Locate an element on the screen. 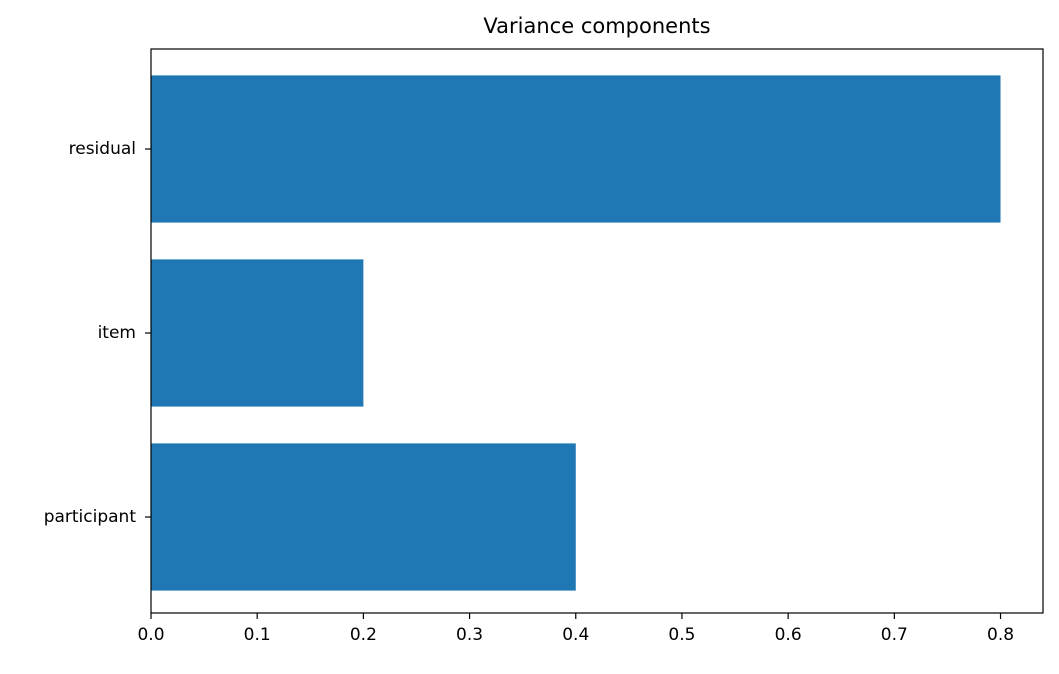 Image resolution: width=1059 pixels, height=674 pixels. x-tick-label: 0.6 is located at coordinates (788, 635).